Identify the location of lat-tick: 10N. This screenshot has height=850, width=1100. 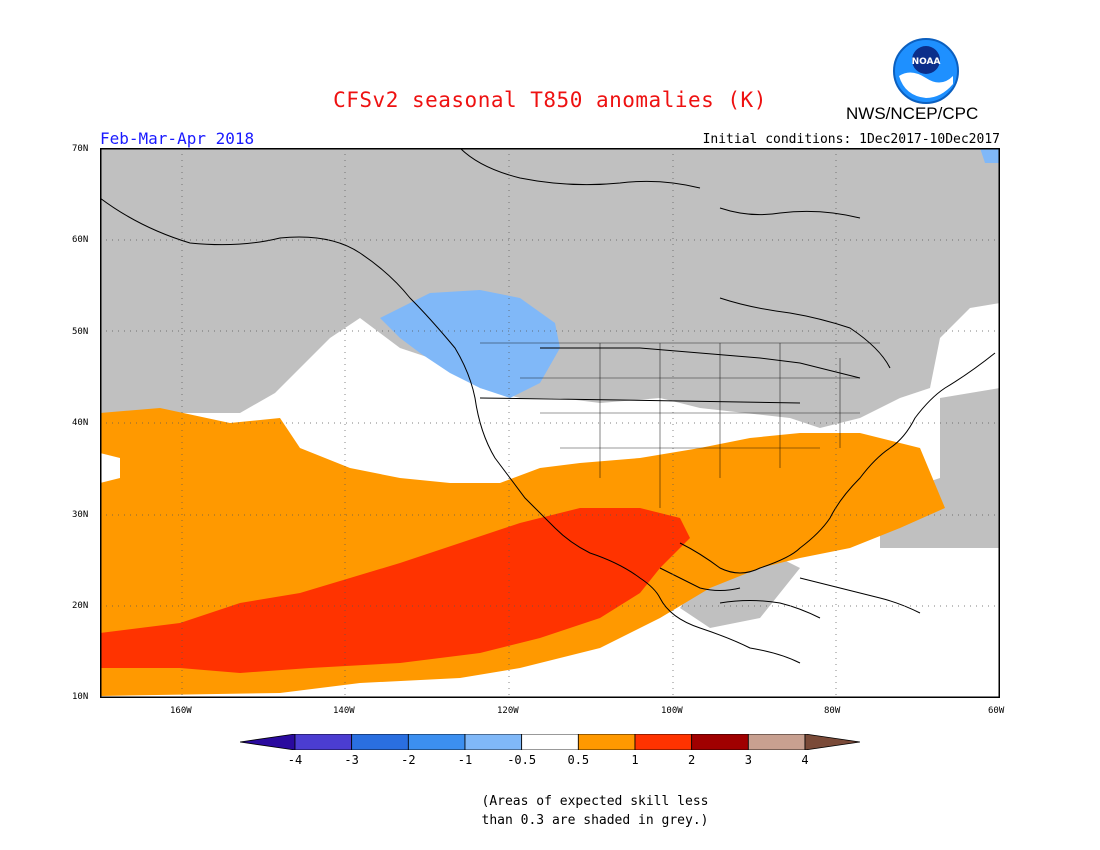
(80, 697).